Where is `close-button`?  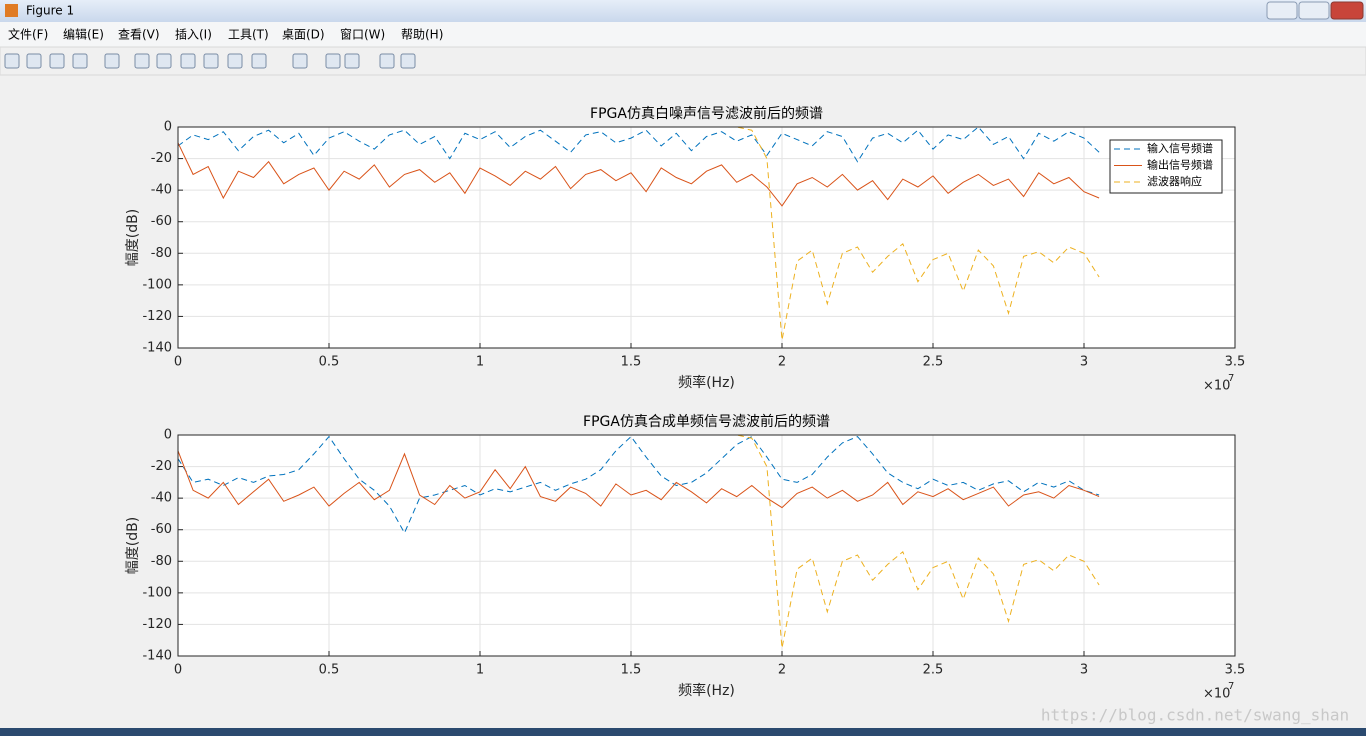
close-button is located at coordinates (1347, 10).